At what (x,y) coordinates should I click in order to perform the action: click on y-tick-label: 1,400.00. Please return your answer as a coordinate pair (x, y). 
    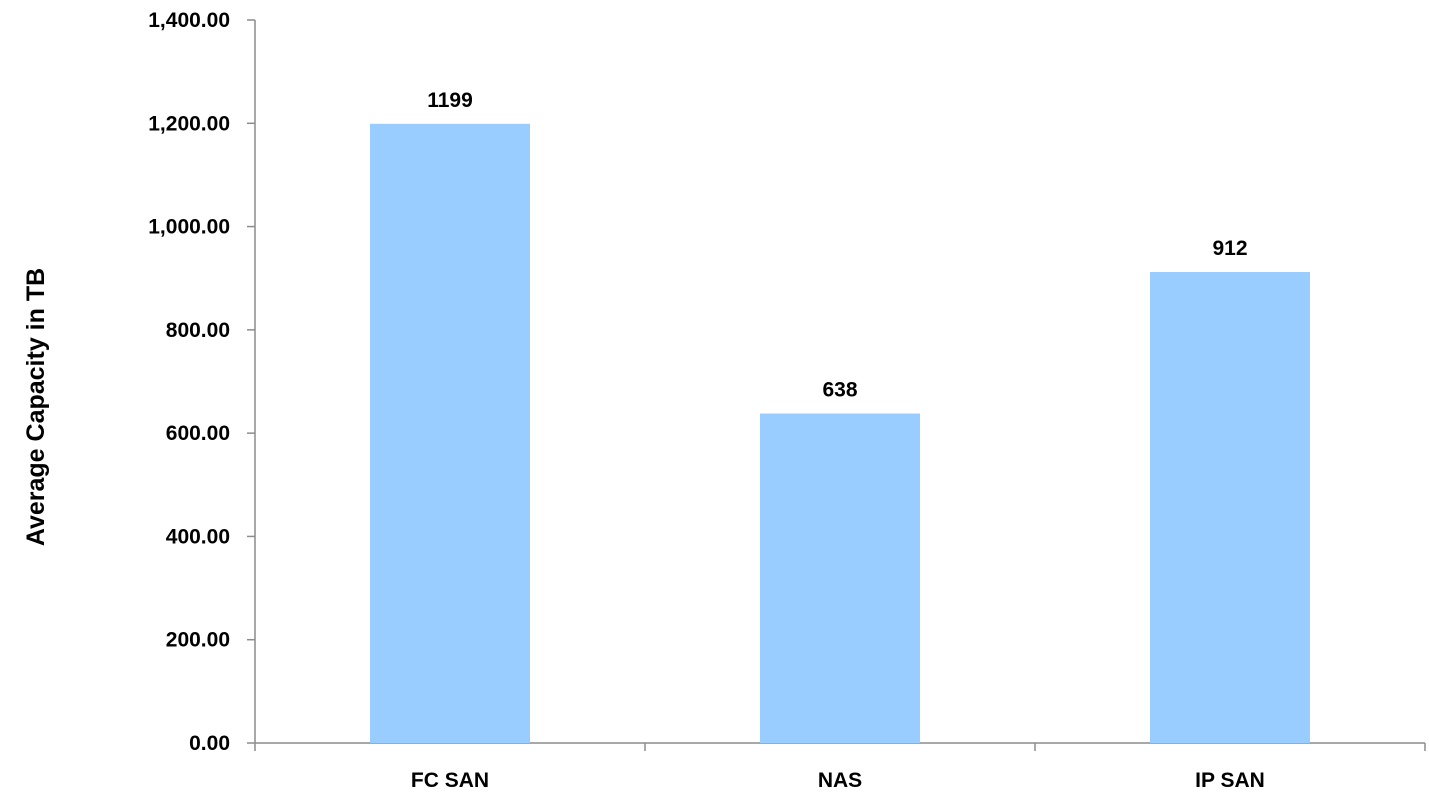
    Looking at the image, I should click on (189, 20).